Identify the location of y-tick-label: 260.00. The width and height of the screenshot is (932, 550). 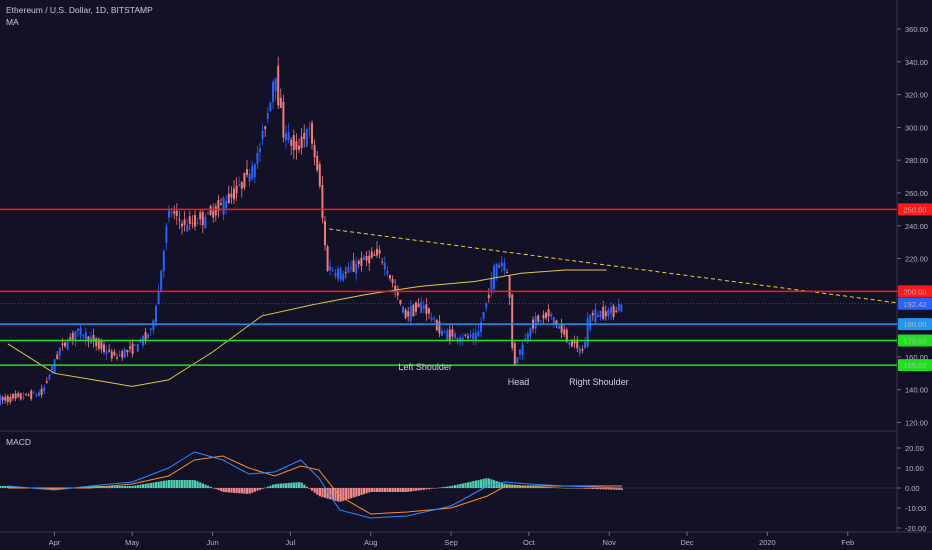
(916, 193).